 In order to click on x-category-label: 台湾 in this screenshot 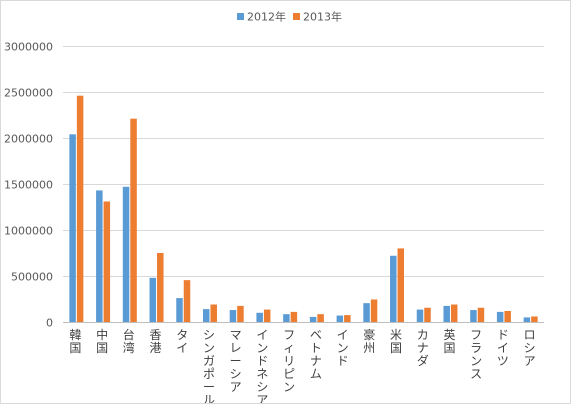, I will do `click(129, 341)`.